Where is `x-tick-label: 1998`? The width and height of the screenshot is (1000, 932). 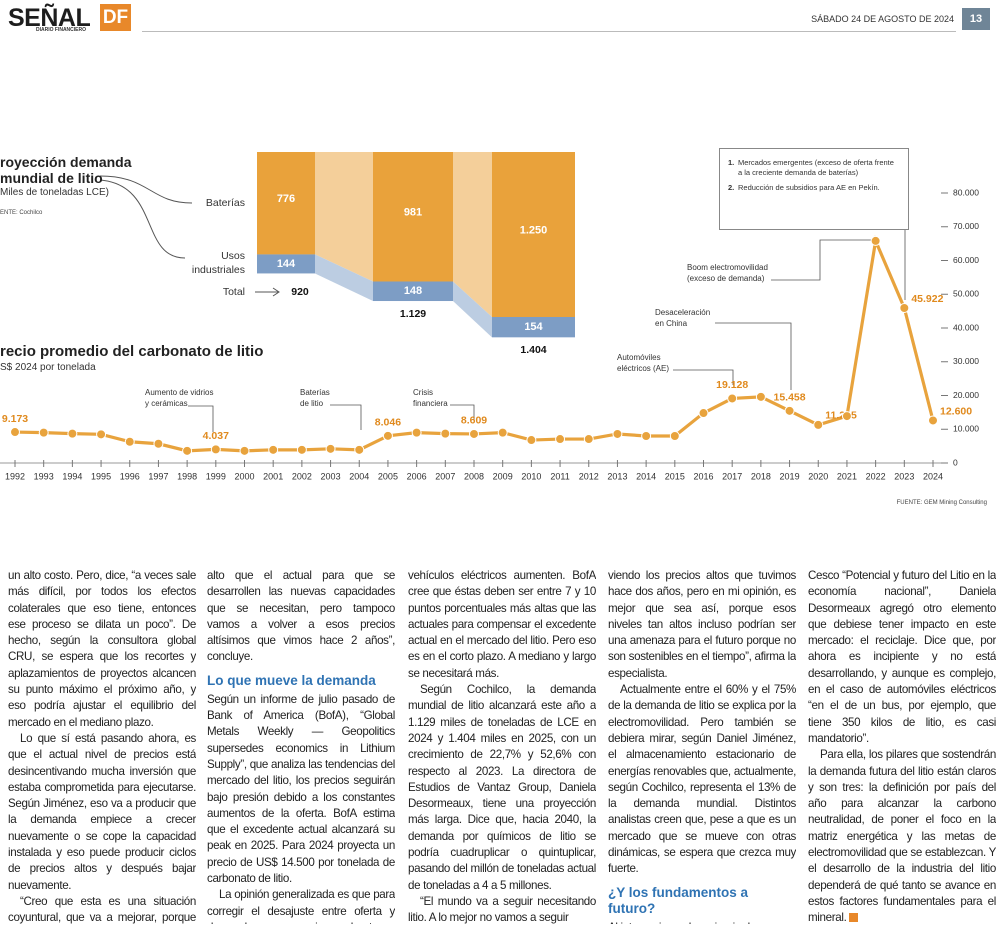 x-tick-label: 1998 is located at coordinates (187, 476).